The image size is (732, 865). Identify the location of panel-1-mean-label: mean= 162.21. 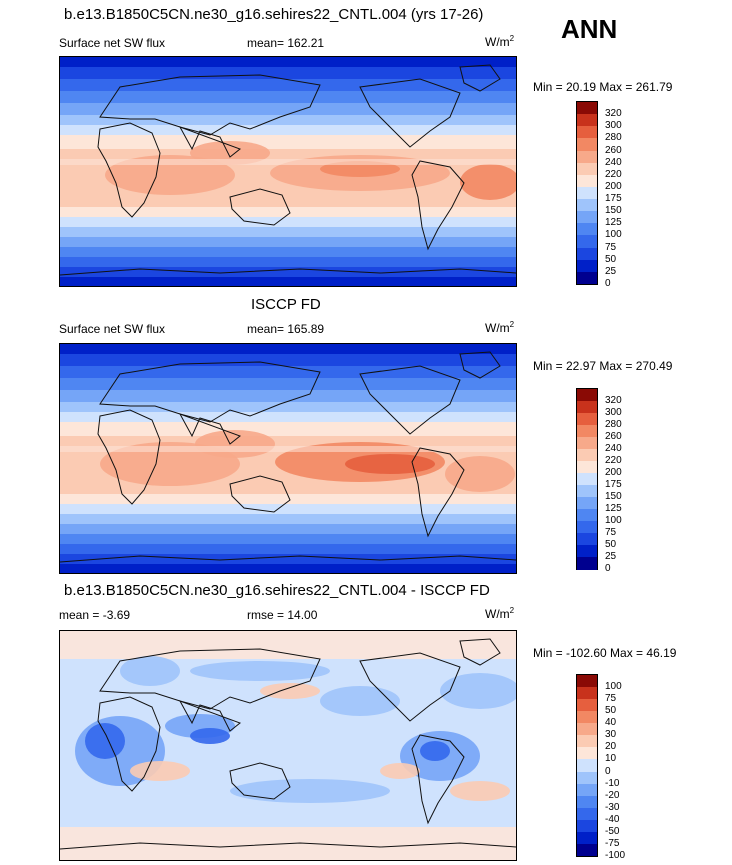
(286, 43).